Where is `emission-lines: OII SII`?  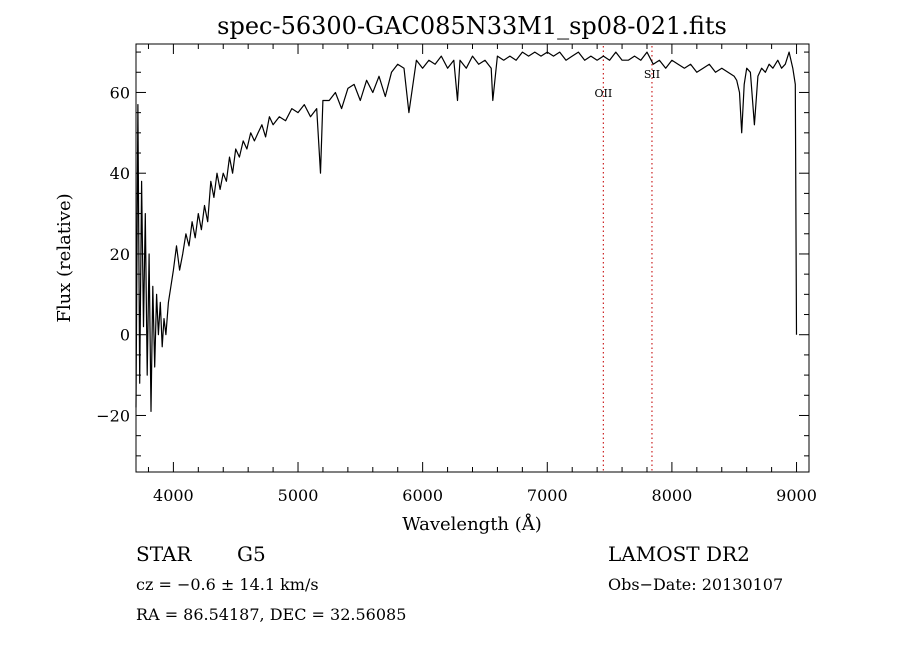
emission-lines: OII SII is located at coordinates (627, 259).